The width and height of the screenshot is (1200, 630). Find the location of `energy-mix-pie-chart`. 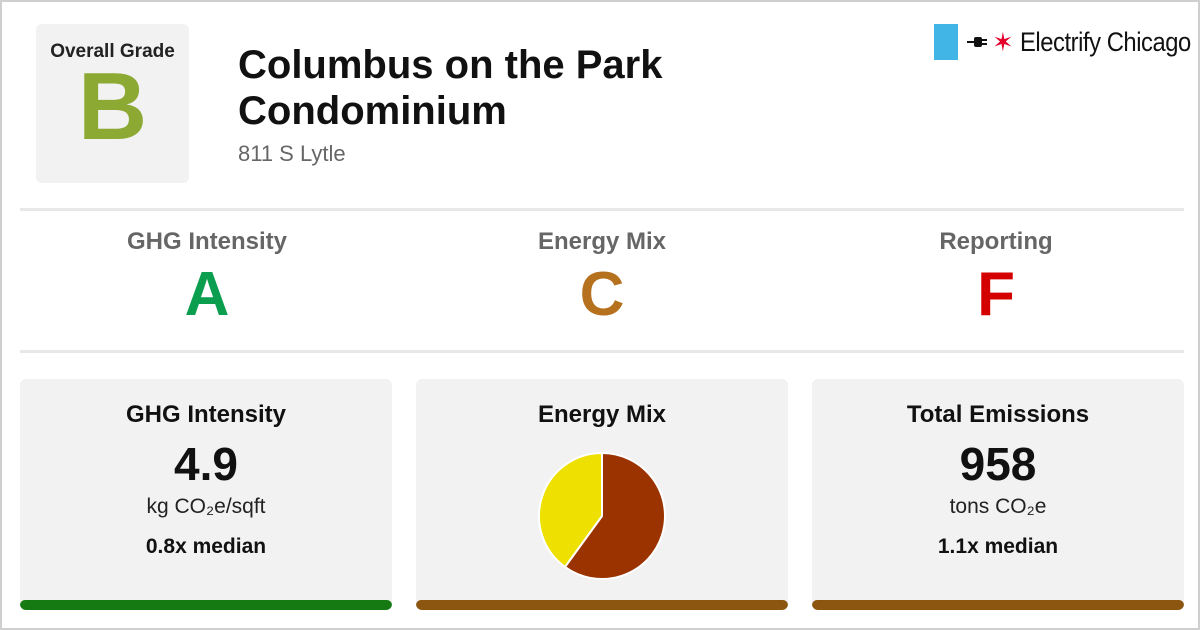

energy-mix-pie-chart is located at coordinates (602, 516).